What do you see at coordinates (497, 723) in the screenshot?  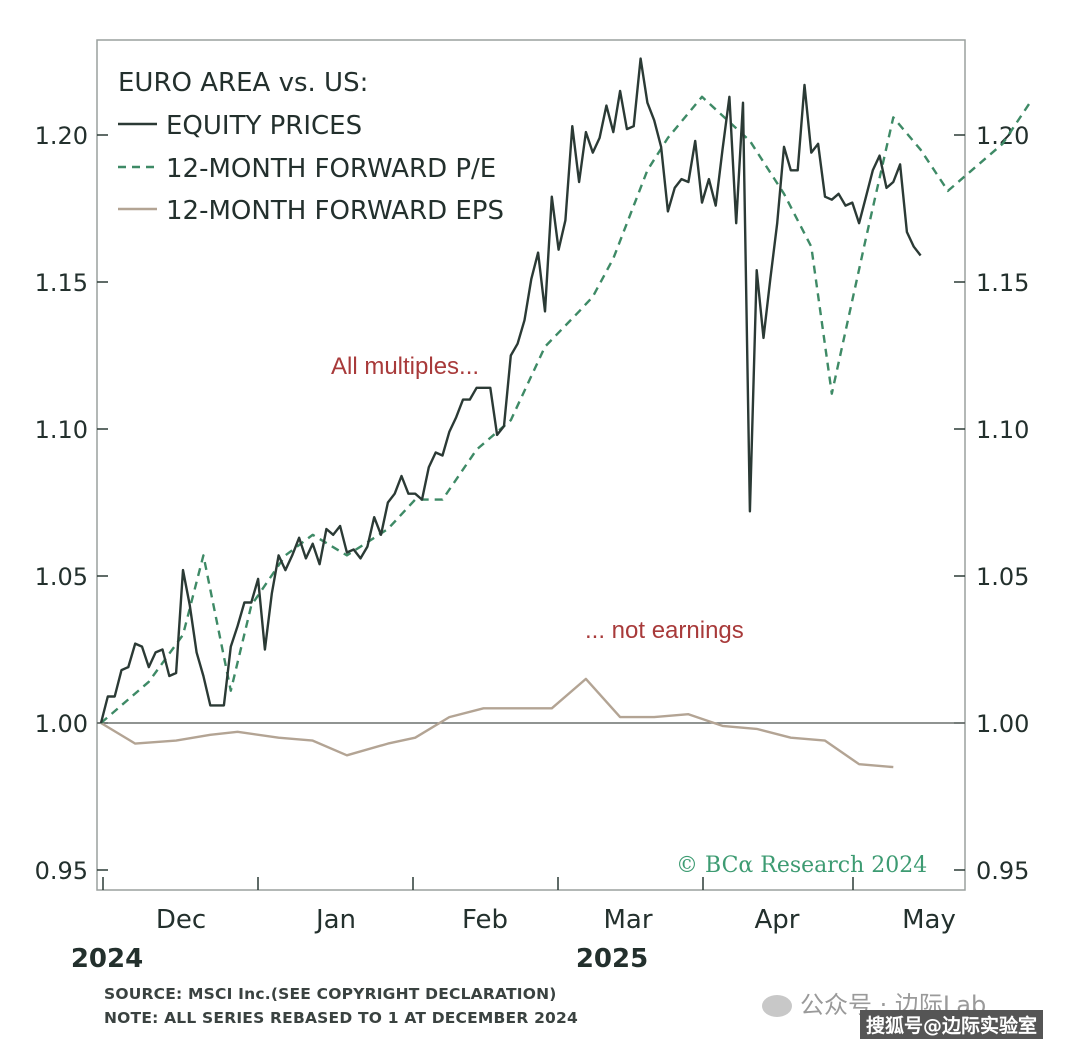 I see `series-line-eps` at bounding box center [497, 723].